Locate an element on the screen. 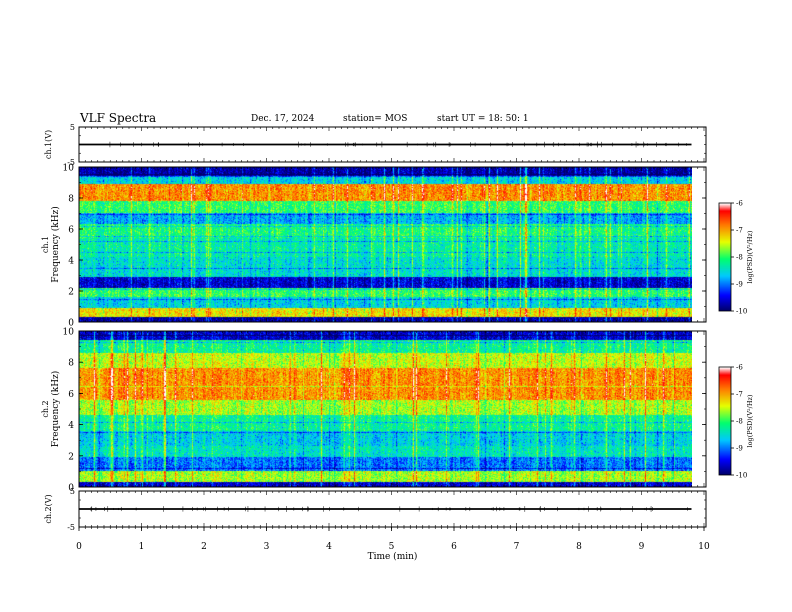 The height and width of the screenshot is (612, 792). x-tick-label: 5 is located at coordinates (392, 547).